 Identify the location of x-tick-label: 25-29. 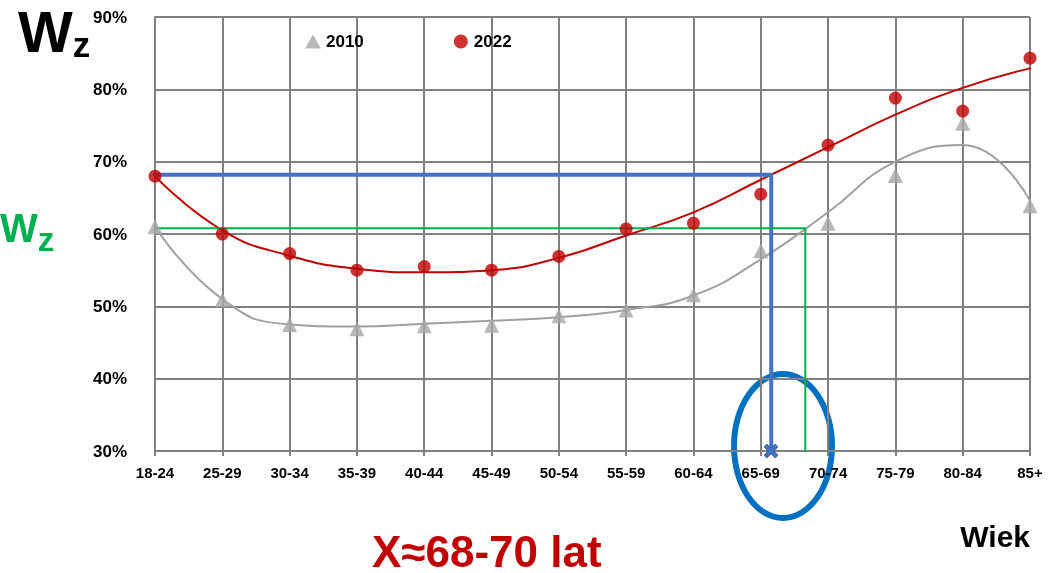
(222, 472).